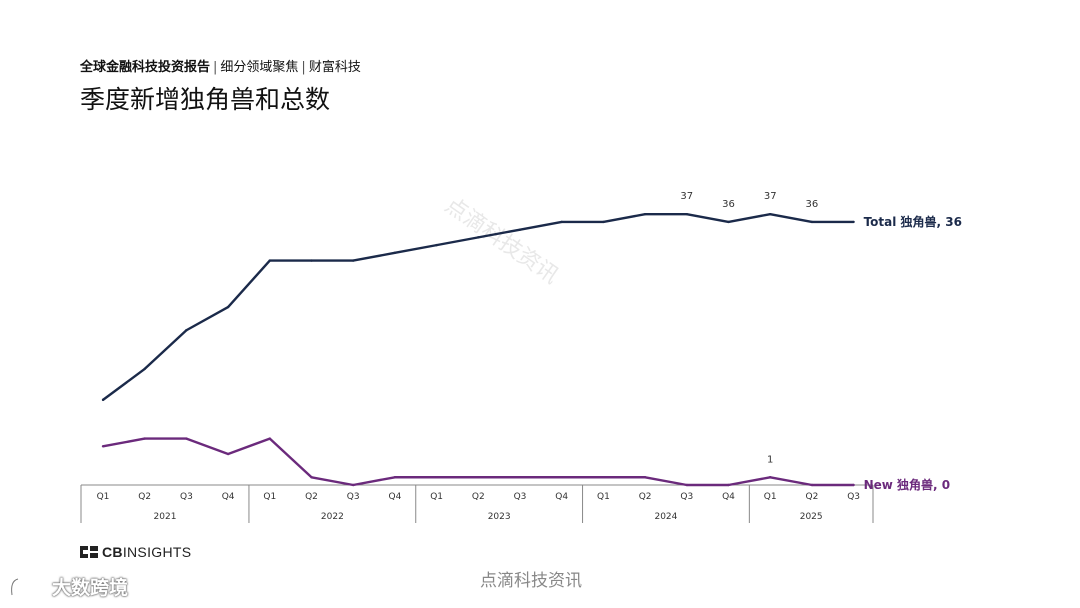 Image resolution: width=1080 pixels, height=608 pixels. I want to click on page-title: 季度新增独角兽和总数, so click(205, 99).